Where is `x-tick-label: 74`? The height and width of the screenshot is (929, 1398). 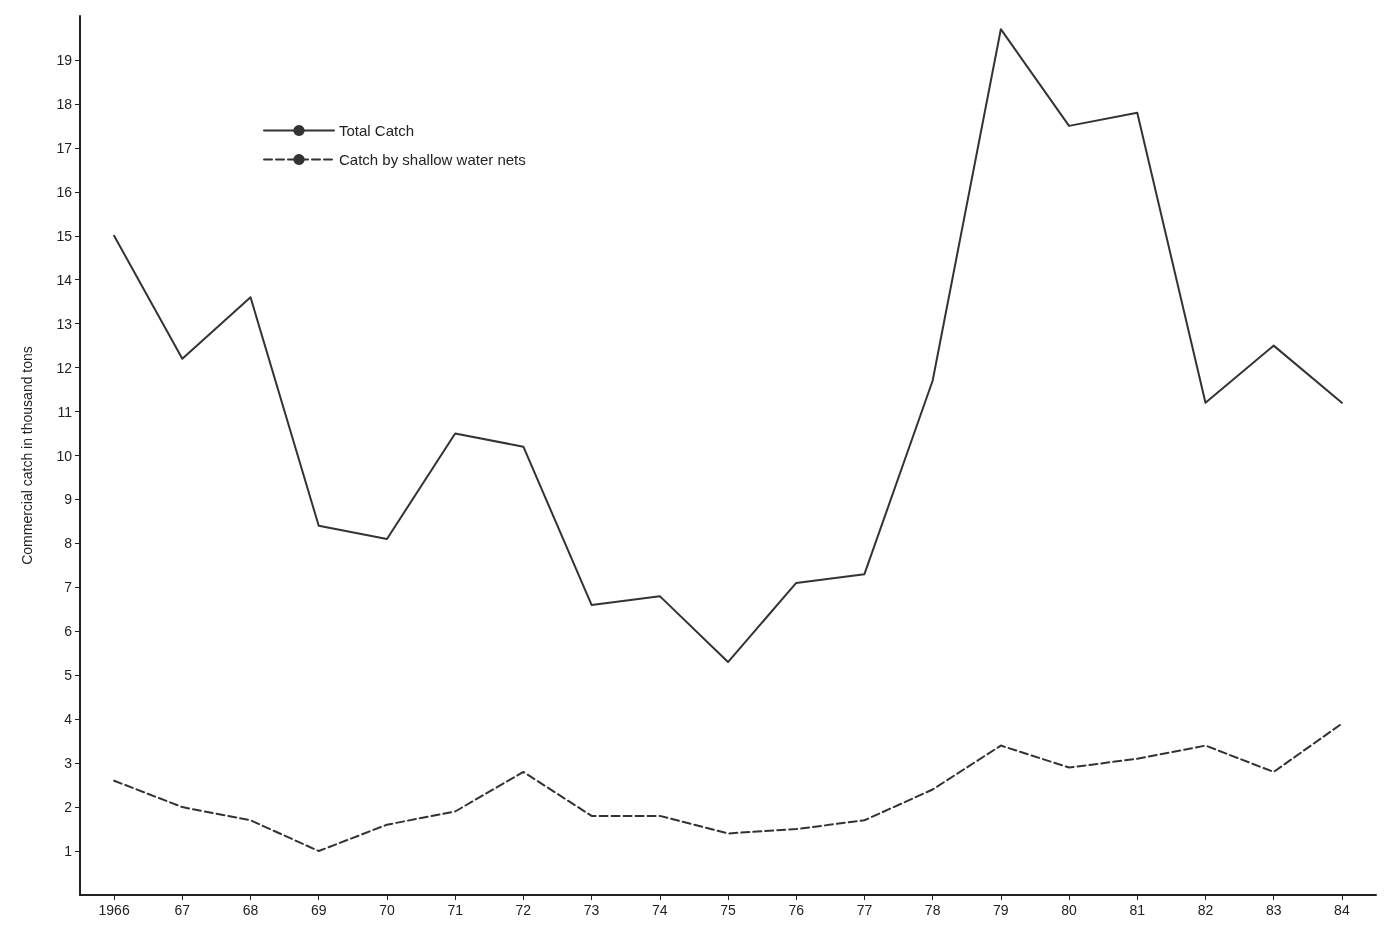 x-tick-label: 74 is located at coordinates (660, 910).